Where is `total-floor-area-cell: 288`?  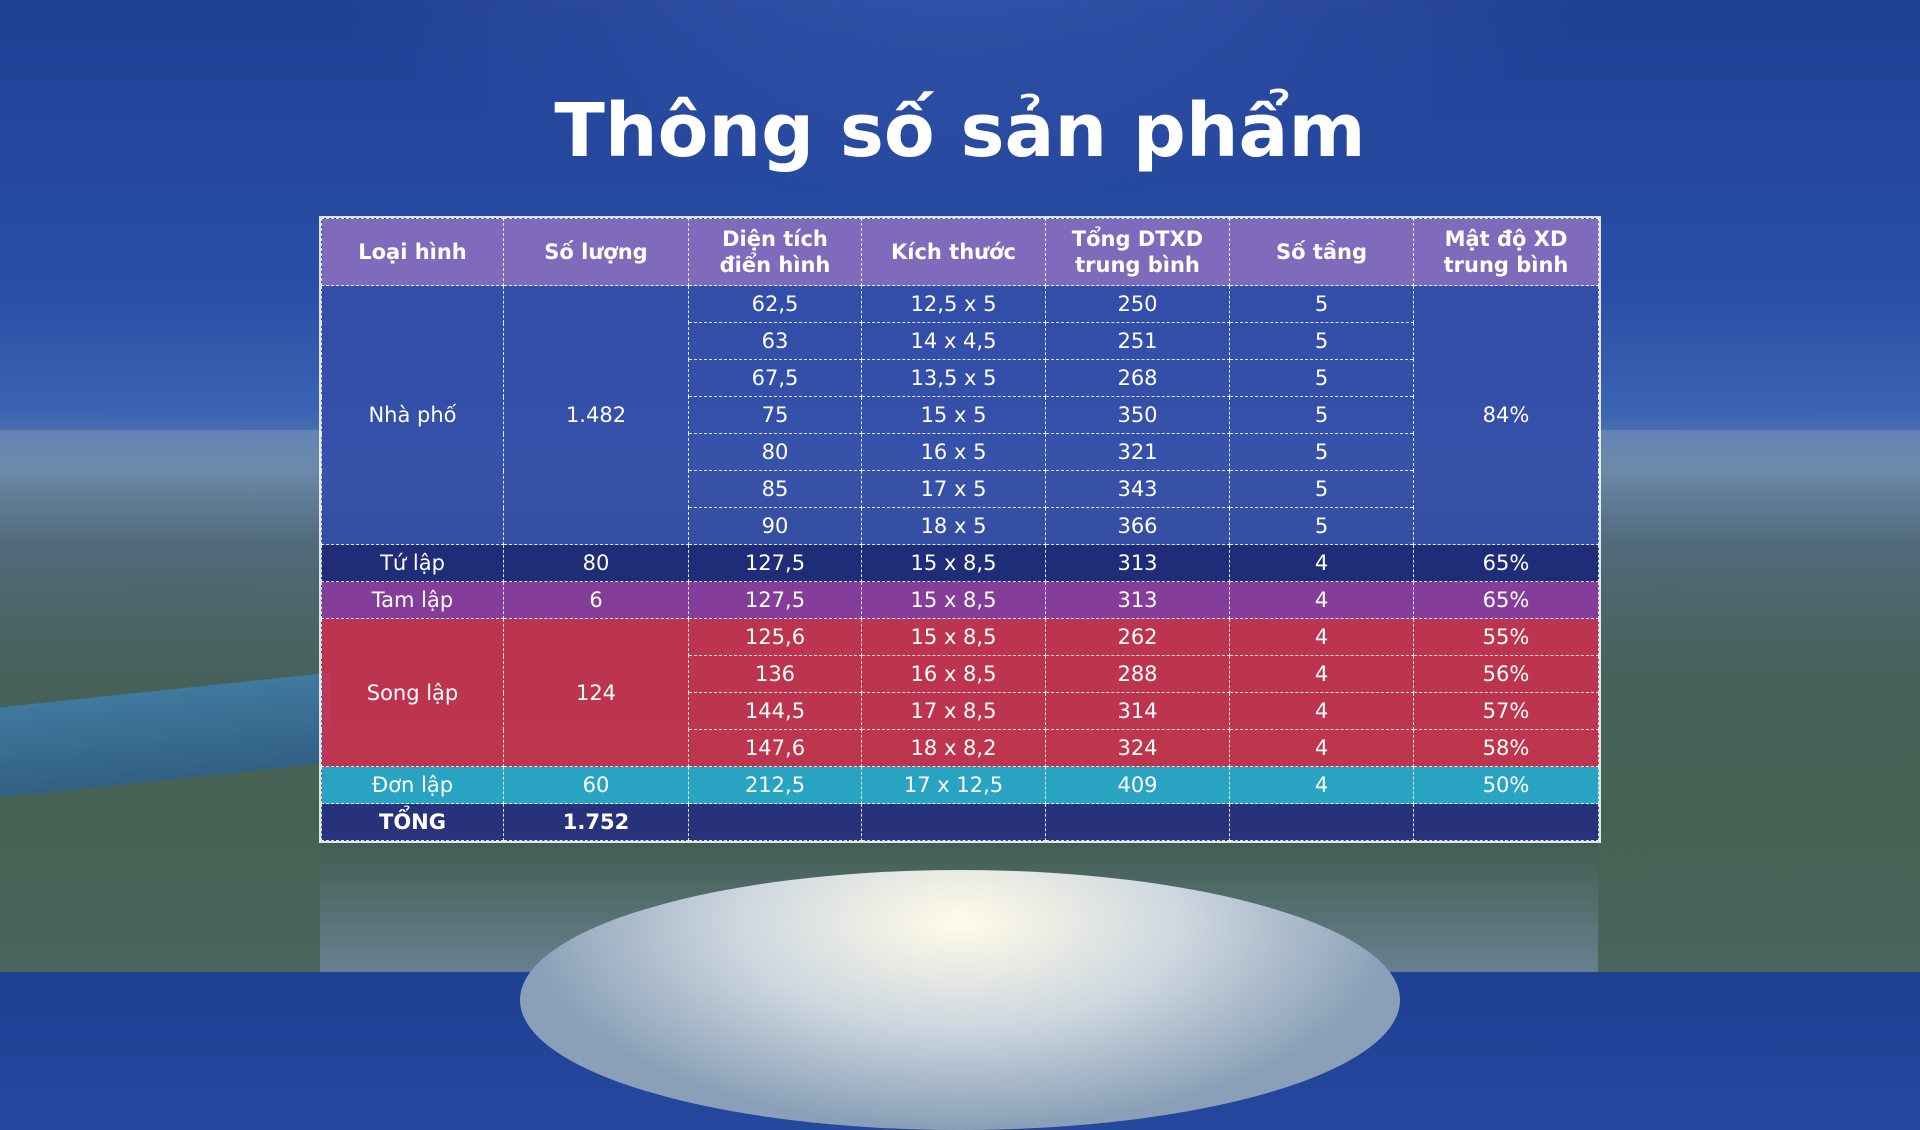
total-floor-area-cell: 288 is located at coordinates (1137, 674).